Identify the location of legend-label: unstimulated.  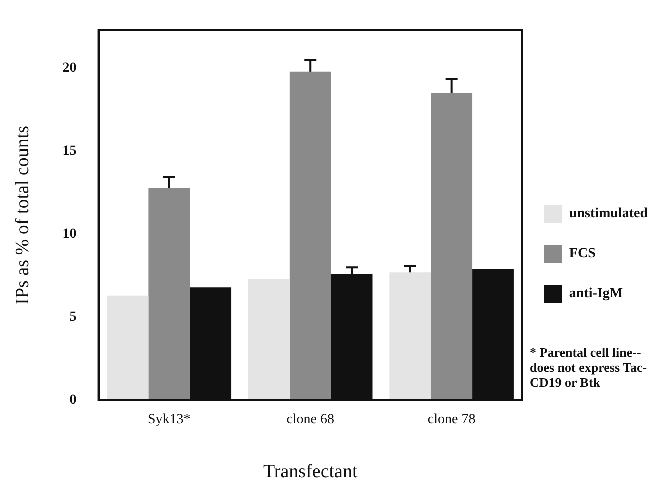
(608, 214).